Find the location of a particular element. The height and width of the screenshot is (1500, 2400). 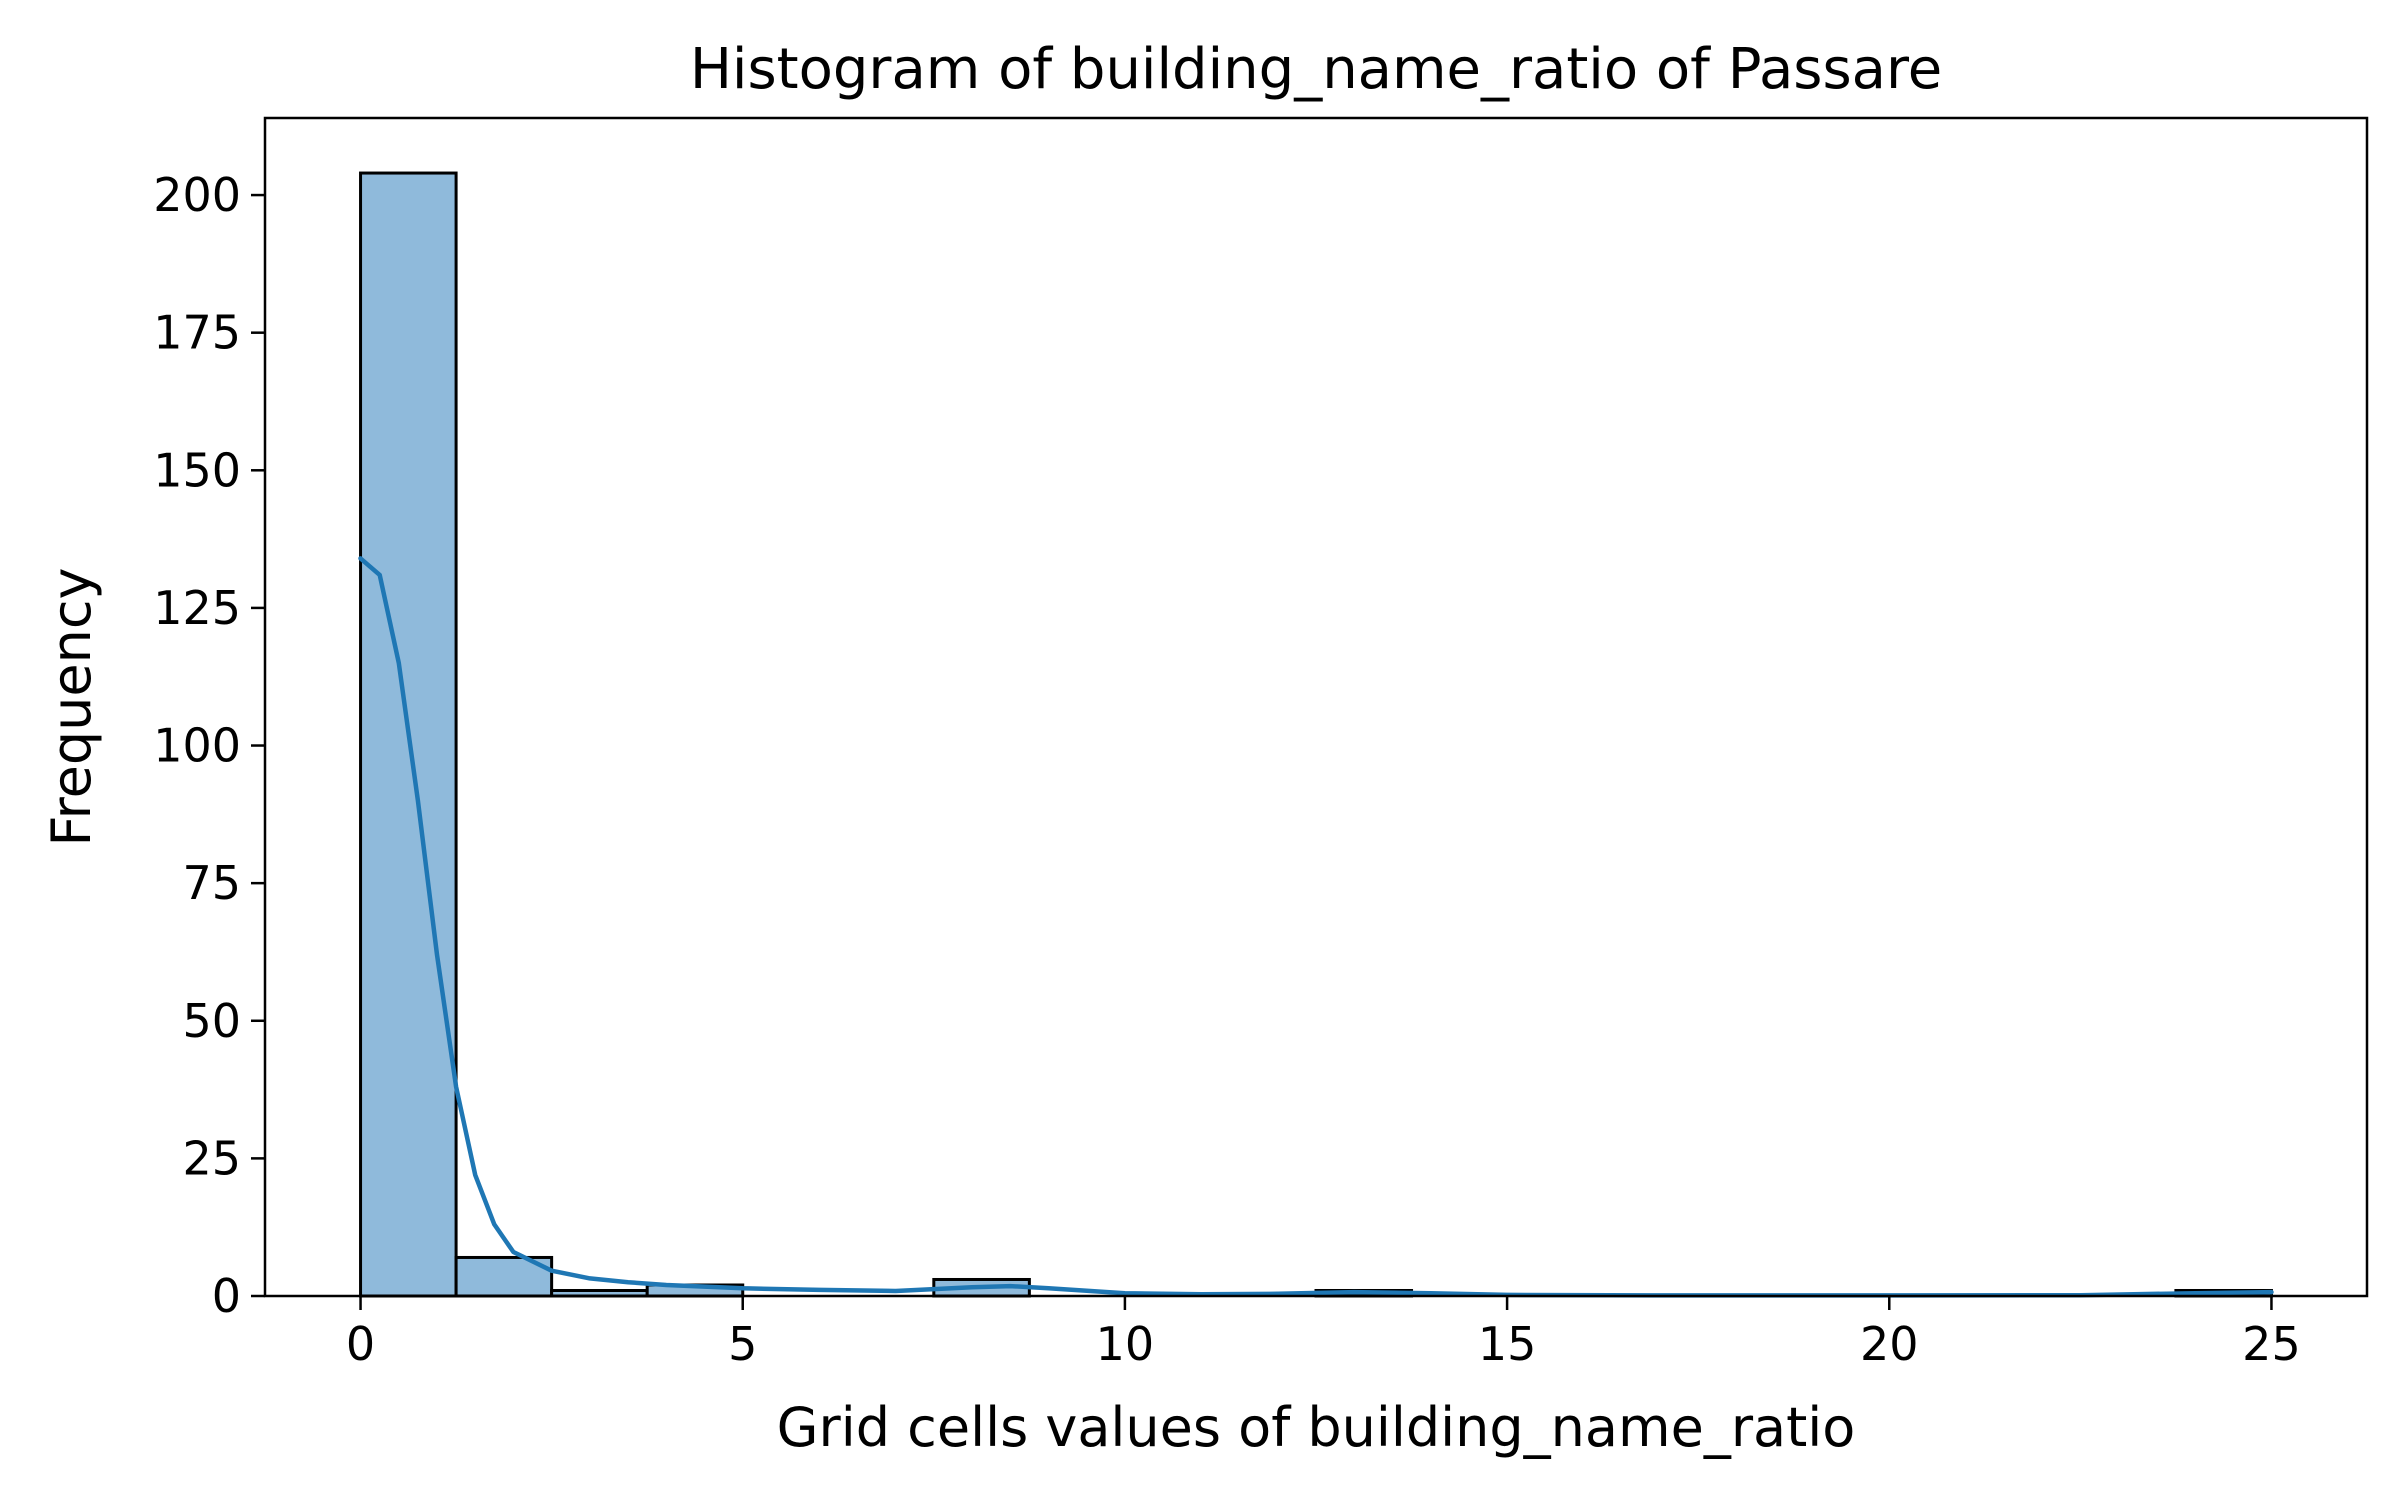

y-tick-label: 50 is located at coordinates (211, 1021).